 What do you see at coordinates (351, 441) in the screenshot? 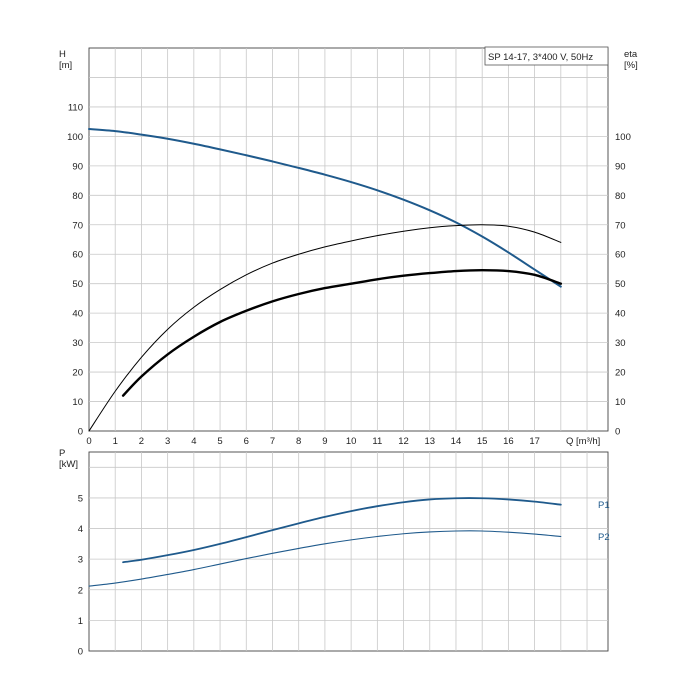
I see `x-tick-label: 10` at bounding box center [351, 441].